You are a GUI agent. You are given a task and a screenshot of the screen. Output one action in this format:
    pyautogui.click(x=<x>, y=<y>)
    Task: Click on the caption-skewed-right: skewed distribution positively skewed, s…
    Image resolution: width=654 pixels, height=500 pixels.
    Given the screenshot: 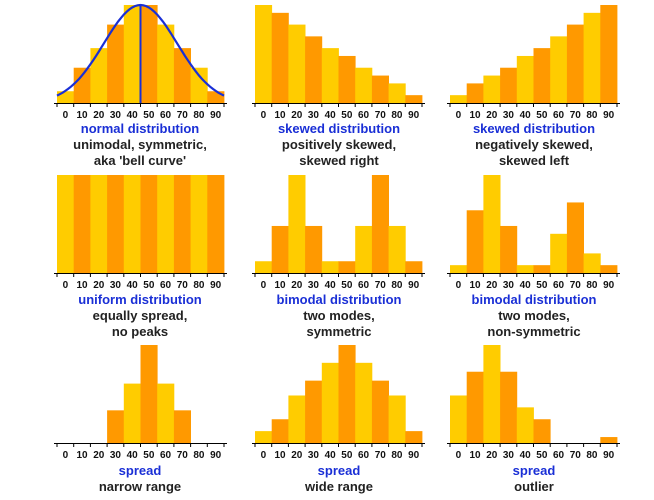 What is the action you would take?
    pyautogui.click(x=339, y=145)
    